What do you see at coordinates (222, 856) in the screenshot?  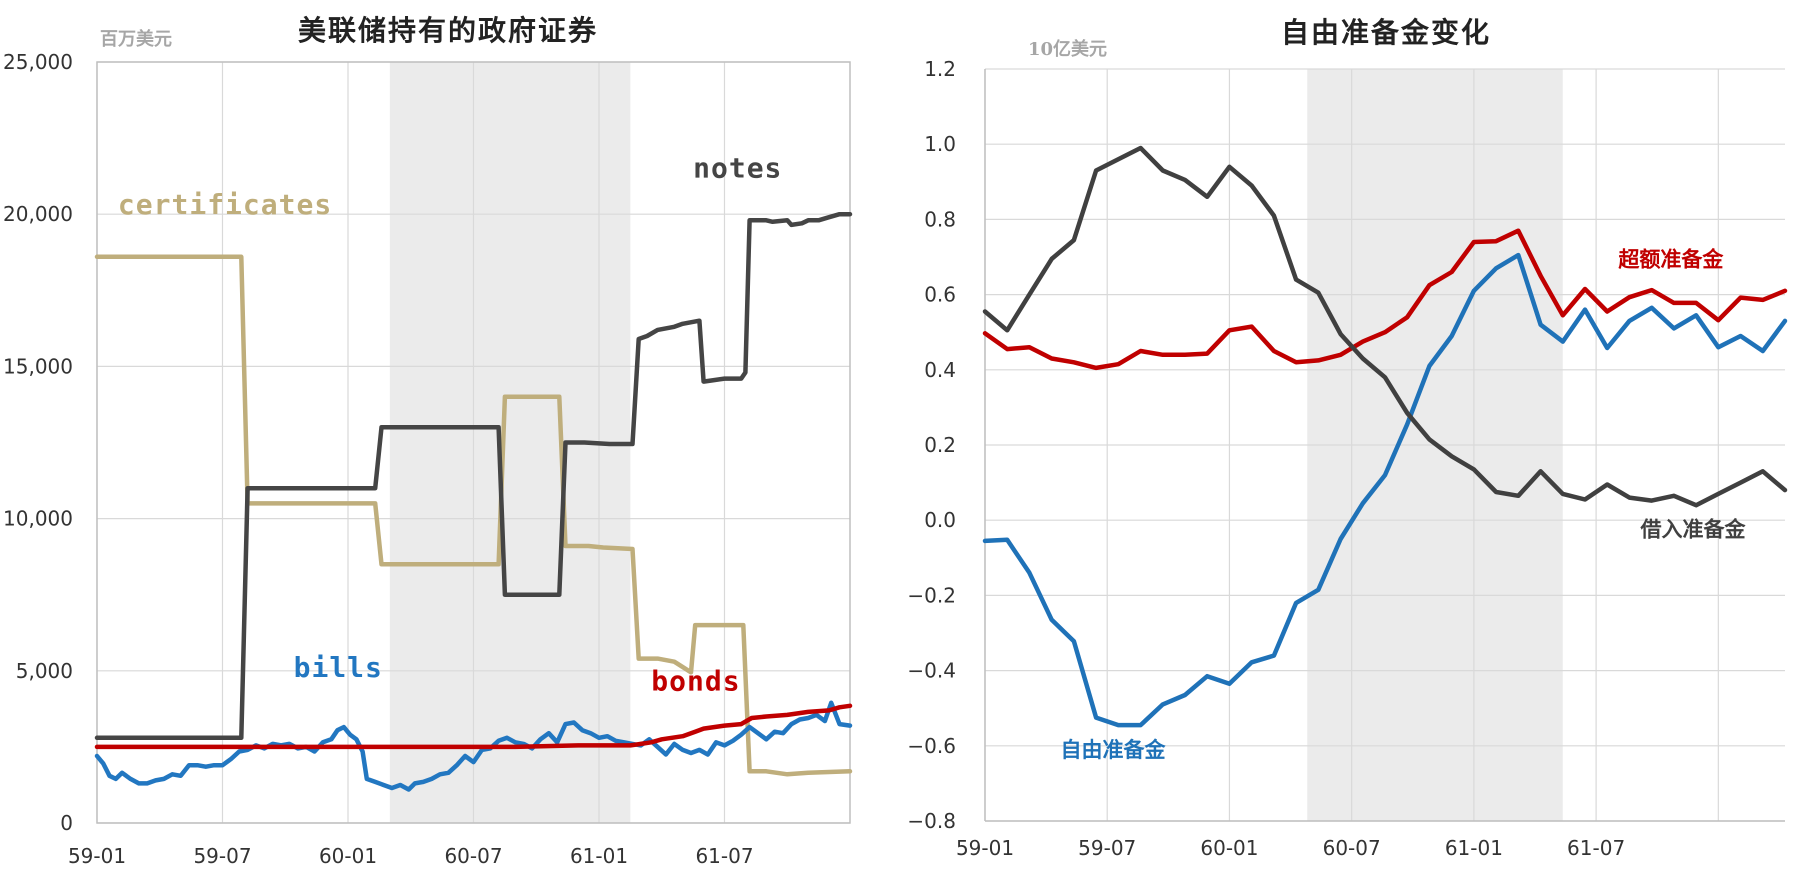 I see `left-x-tick-label: 59-07` at bounding box center [222, 856].